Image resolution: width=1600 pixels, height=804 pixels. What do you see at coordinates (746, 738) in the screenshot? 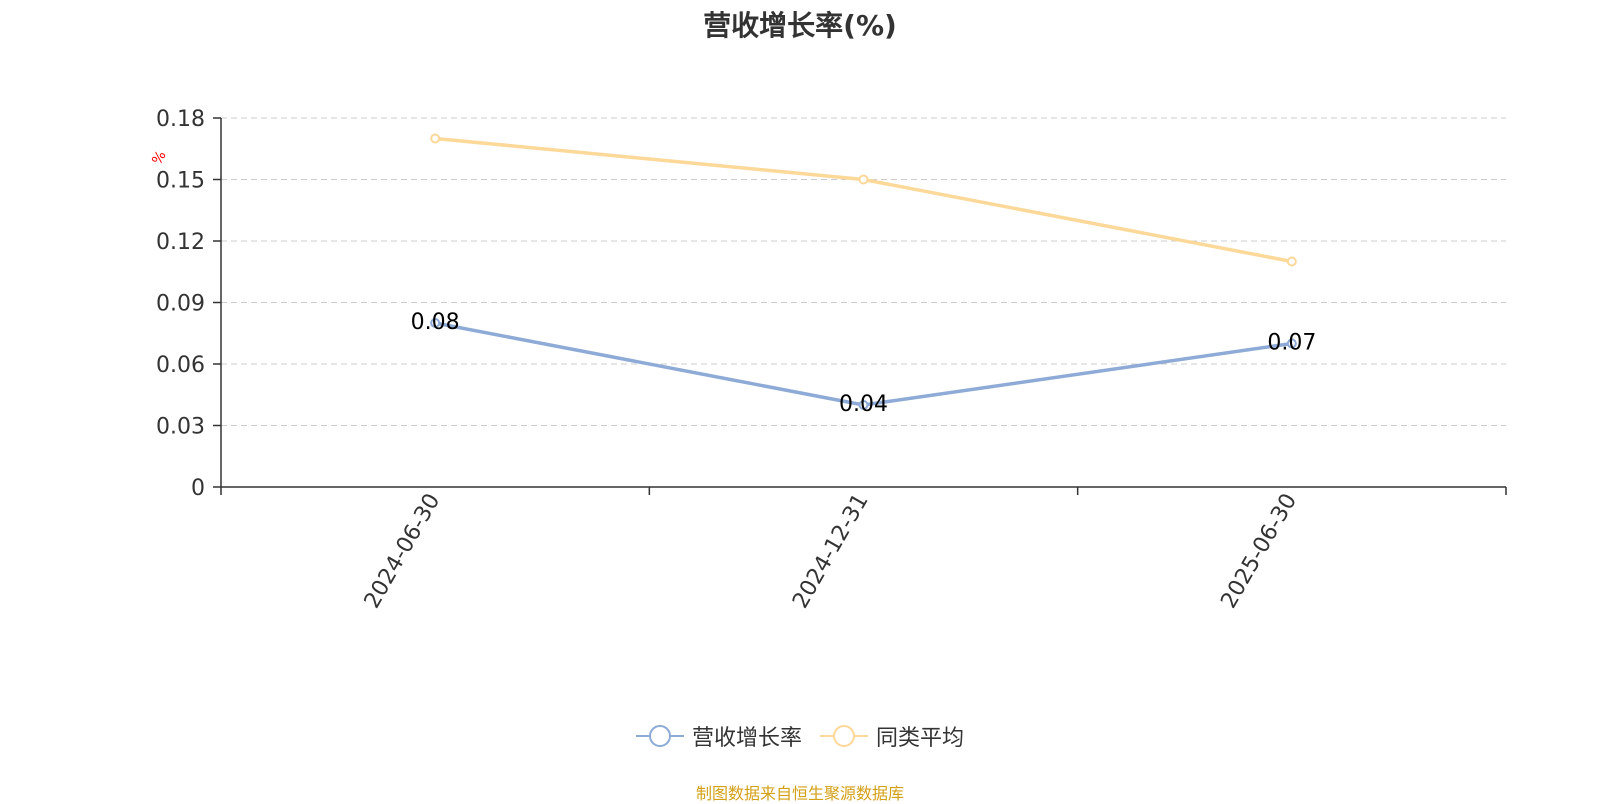
I see `legend-label-revenue-growth: 营收增长率` at bounding box center [746, 738].